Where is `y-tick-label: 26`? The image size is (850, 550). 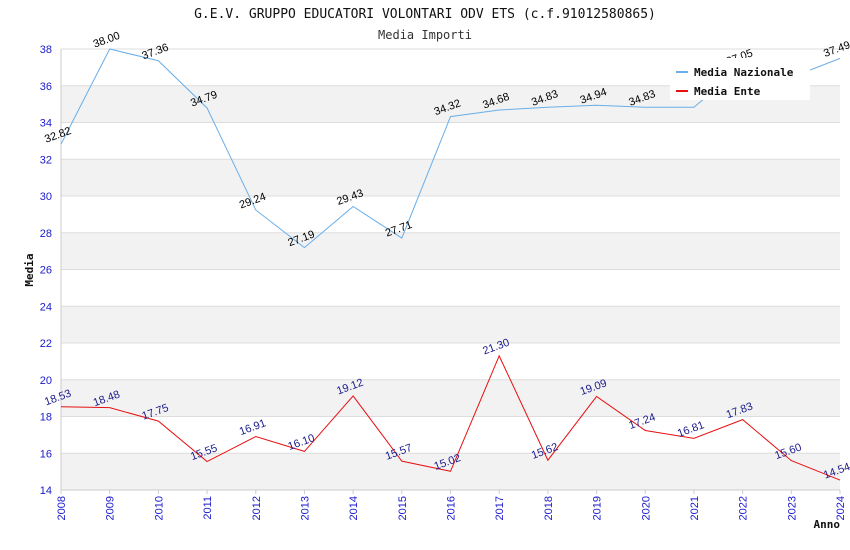 y-tick-label: 26 is located at coordinates (46, 271).